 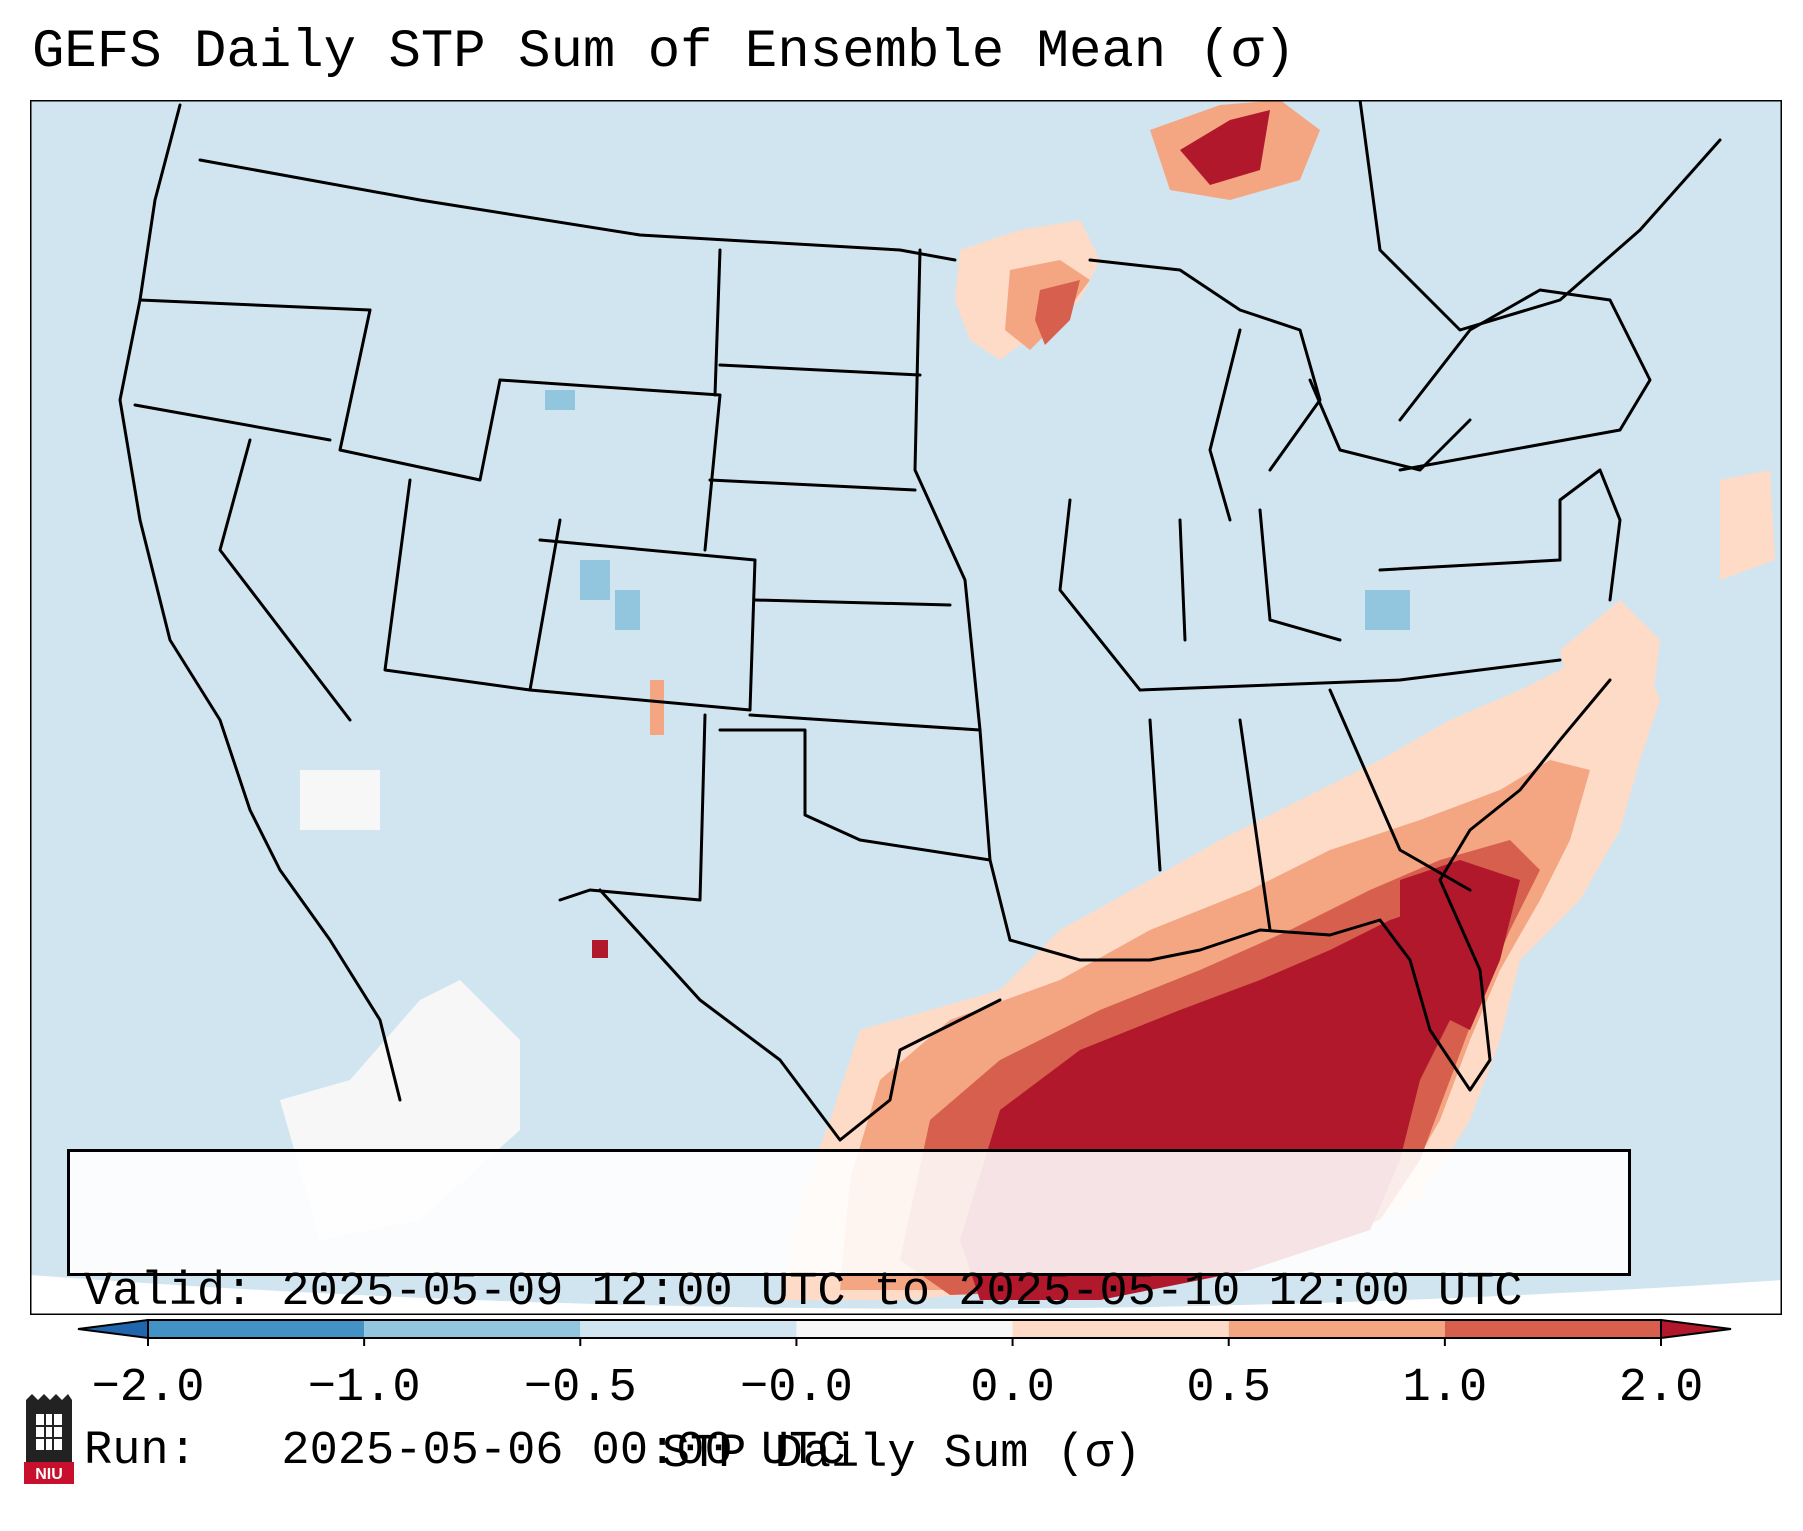 What do you see at coordinates (1661, 1388) in the screenshot?
I see `colorbar-tick-label: 2.0` at bounding box center [1661, 1388].